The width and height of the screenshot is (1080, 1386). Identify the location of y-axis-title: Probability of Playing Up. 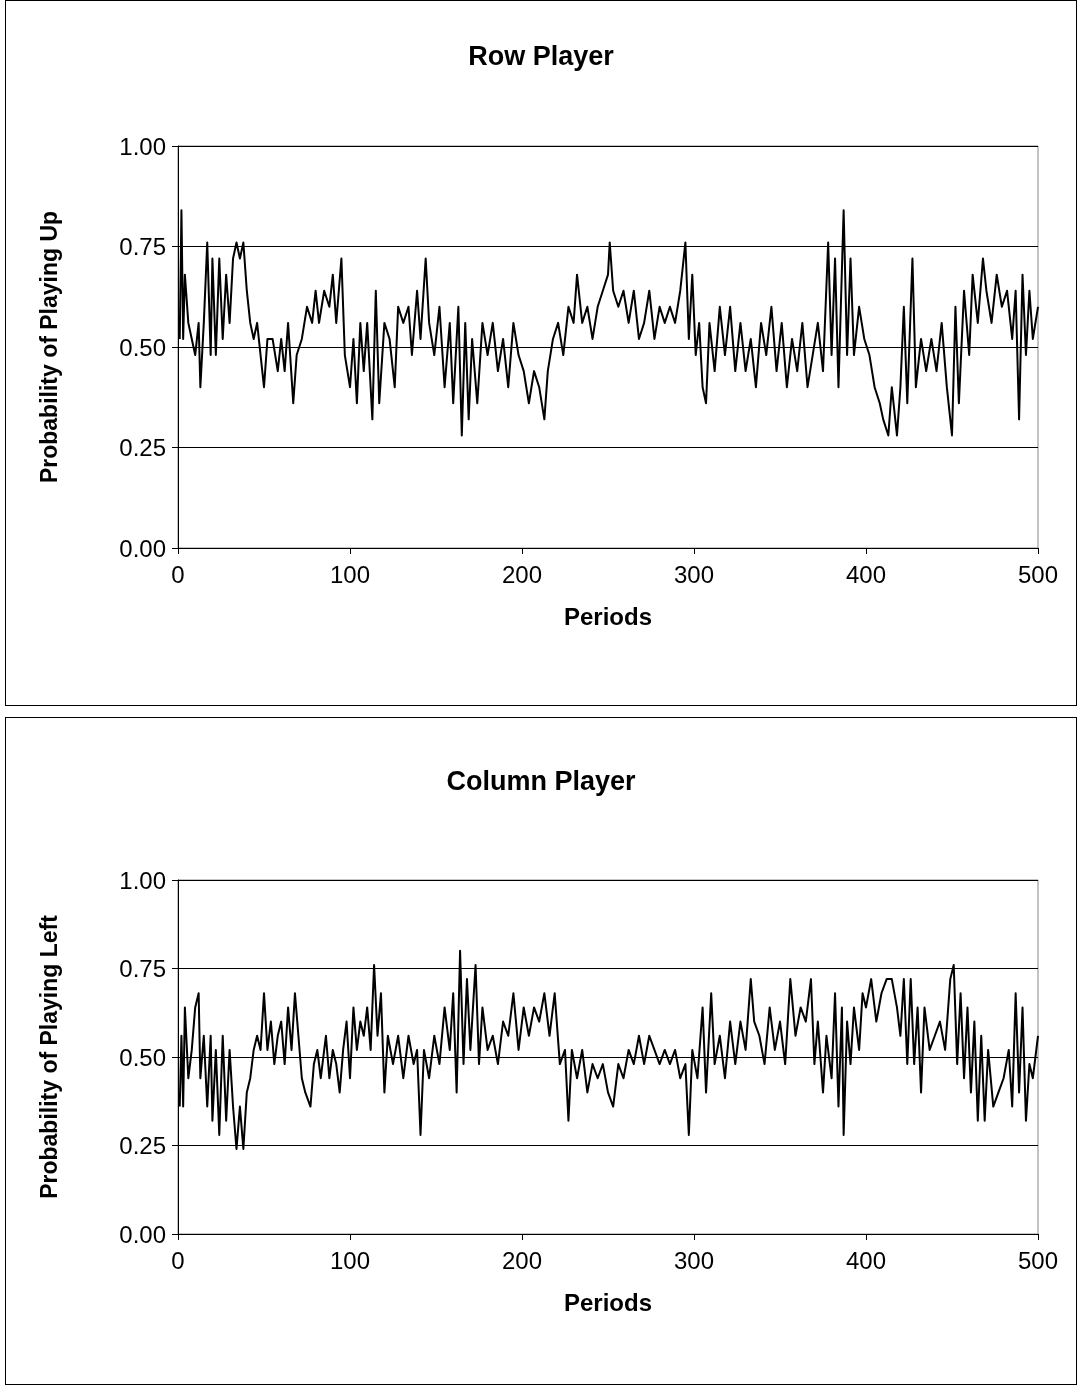
(48, 347).